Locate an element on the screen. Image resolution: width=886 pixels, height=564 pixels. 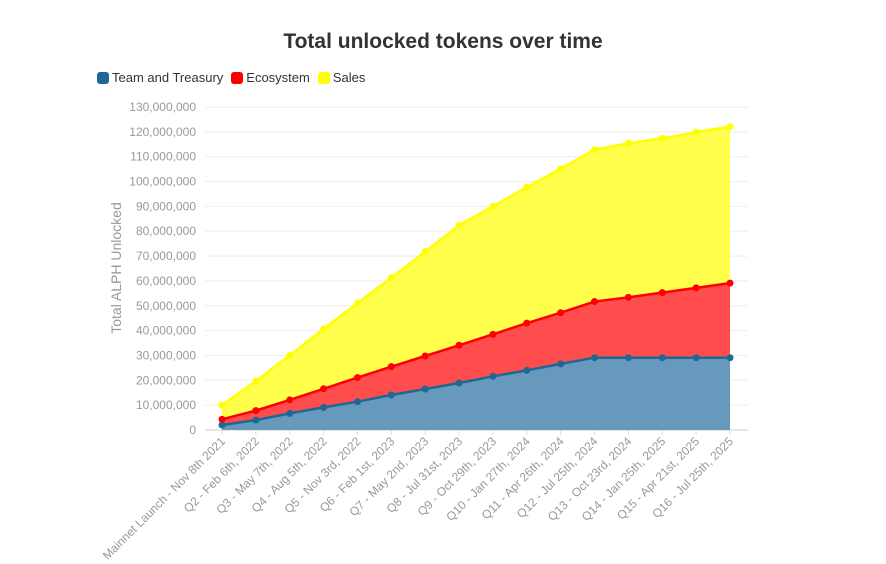
x-tick-label: Mainnet Launch - Nov 8th 2021 is located at coordinates (164, 498).